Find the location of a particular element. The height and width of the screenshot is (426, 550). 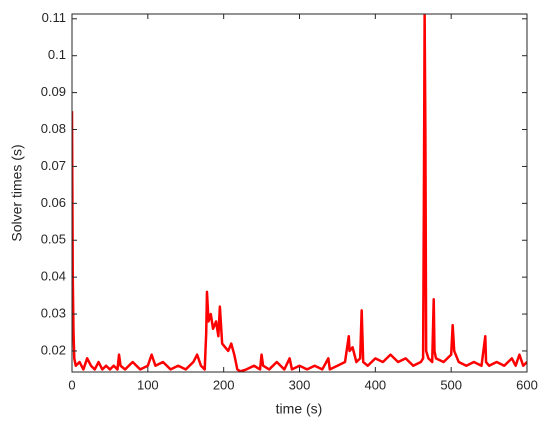

x-tick-label: 500 is located at coordinates (451, 384).